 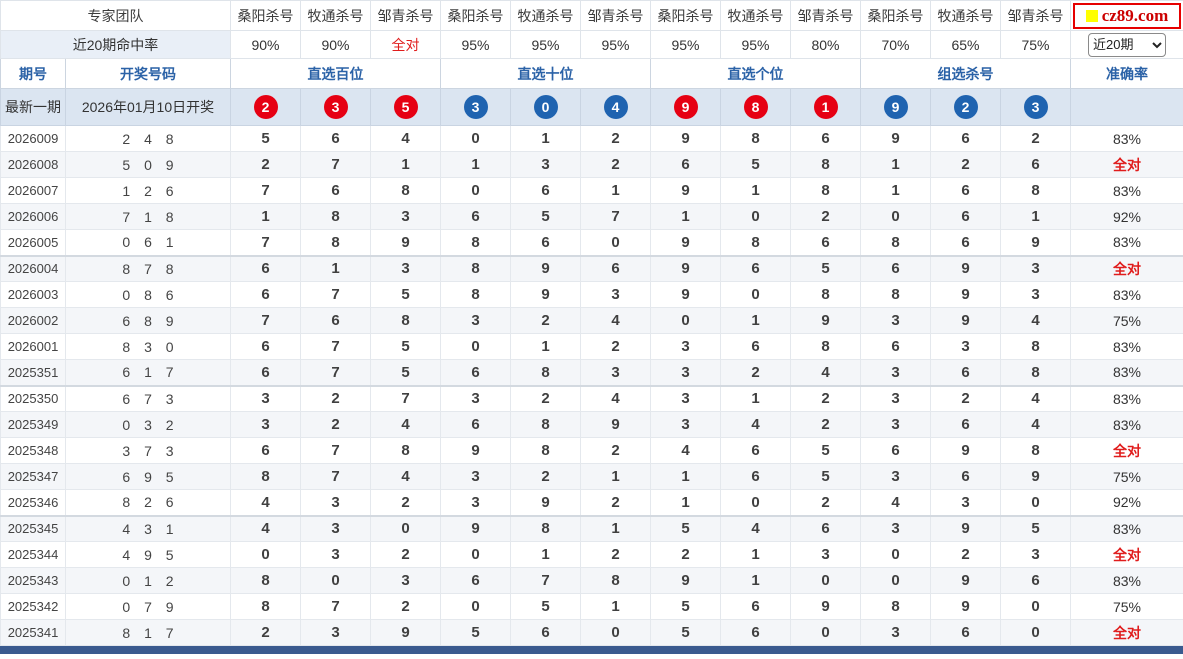 What do you see at coordinates (1091, 15) in the screenshot?
I see `logo-square-icon` at bounding box center [1091, 15].